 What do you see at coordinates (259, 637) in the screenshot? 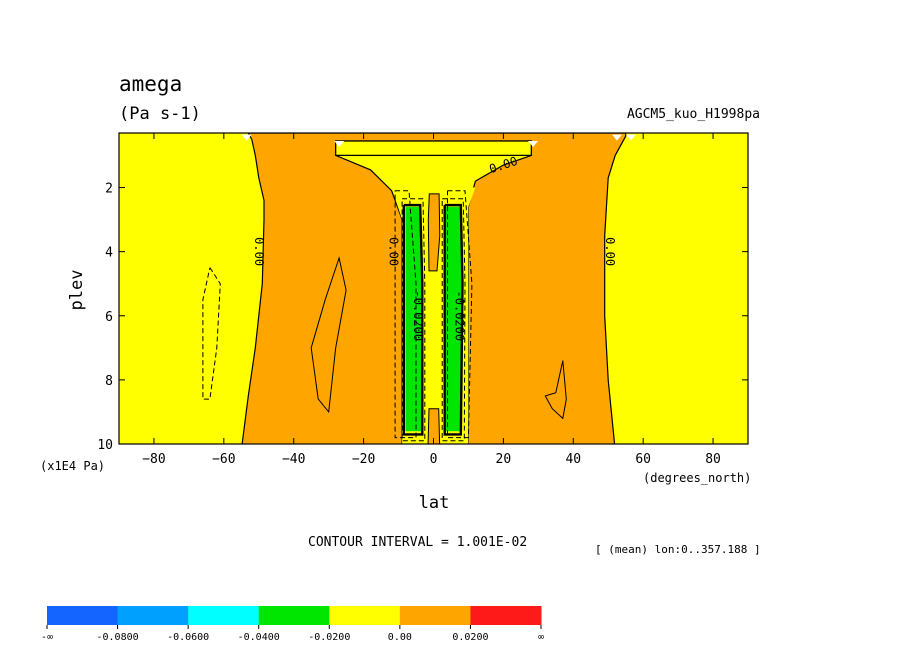
I see `colorbar-label: -0.0400` at bounding box center [259, 637].